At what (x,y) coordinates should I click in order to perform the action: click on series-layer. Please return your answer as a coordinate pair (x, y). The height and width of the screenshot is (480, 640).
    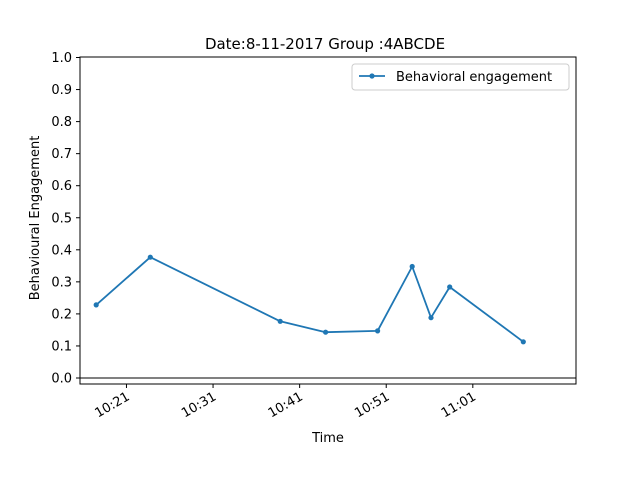
    Looking at the image, I should click on (309, 299).